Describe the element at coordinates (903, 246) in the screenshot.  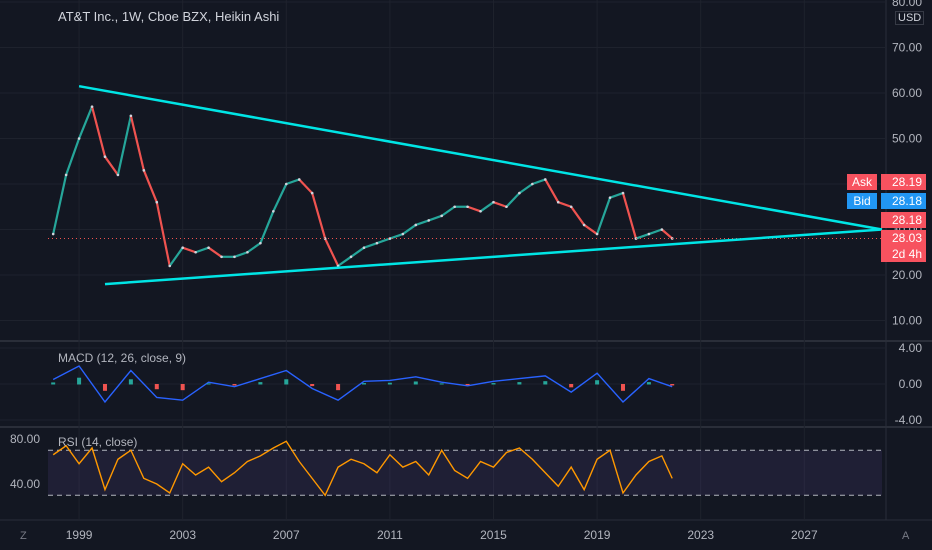
I see `close-price-badge: 28.03 2d 4h` at that location.